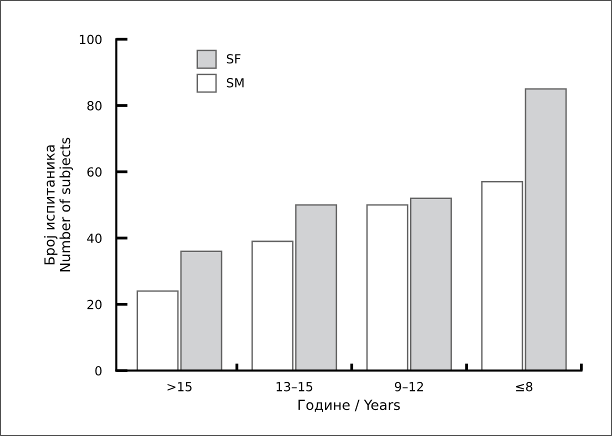  I want to click on y-axis-title: Број испитаника Number of subjects, so click(58, 205).